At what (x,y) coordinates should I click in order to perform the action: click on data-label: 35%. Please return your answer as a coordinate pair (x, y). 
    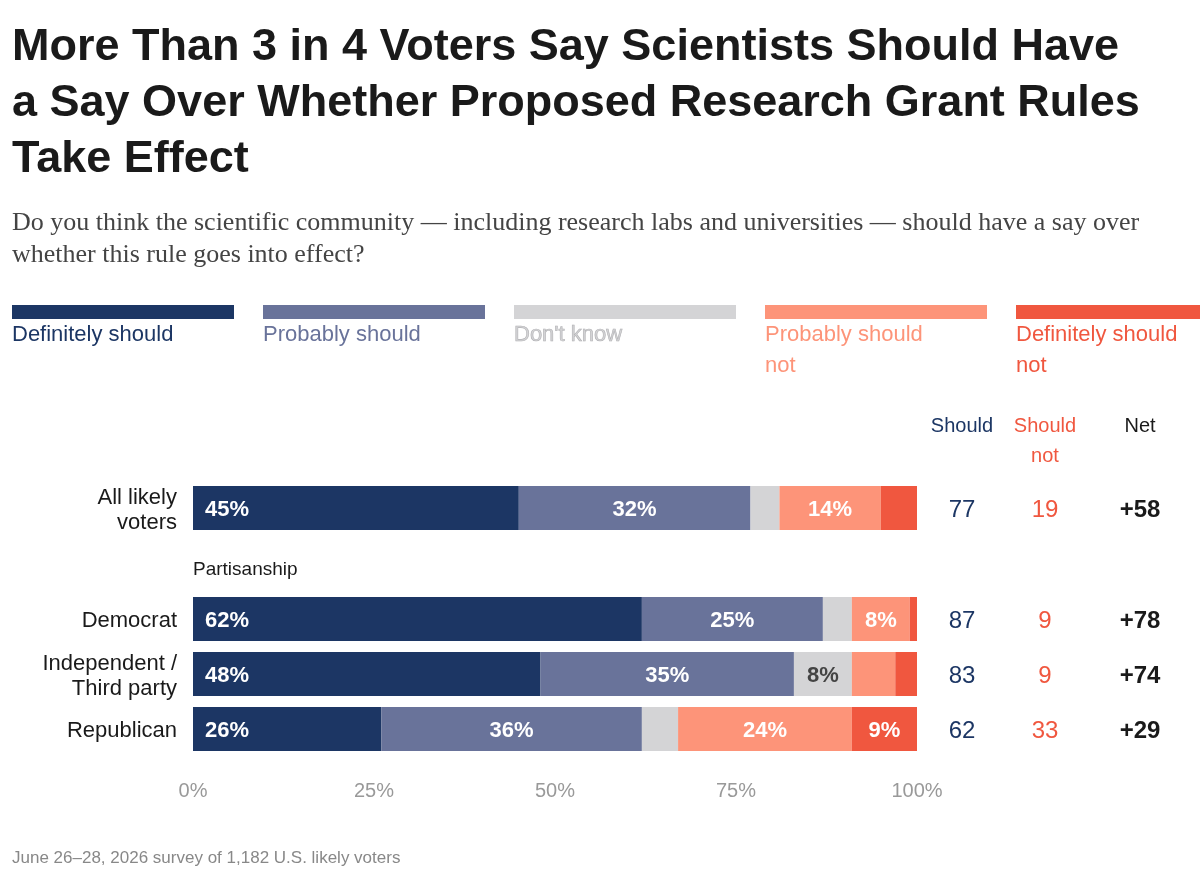
    Looking at the image, I should click on (667, 674).